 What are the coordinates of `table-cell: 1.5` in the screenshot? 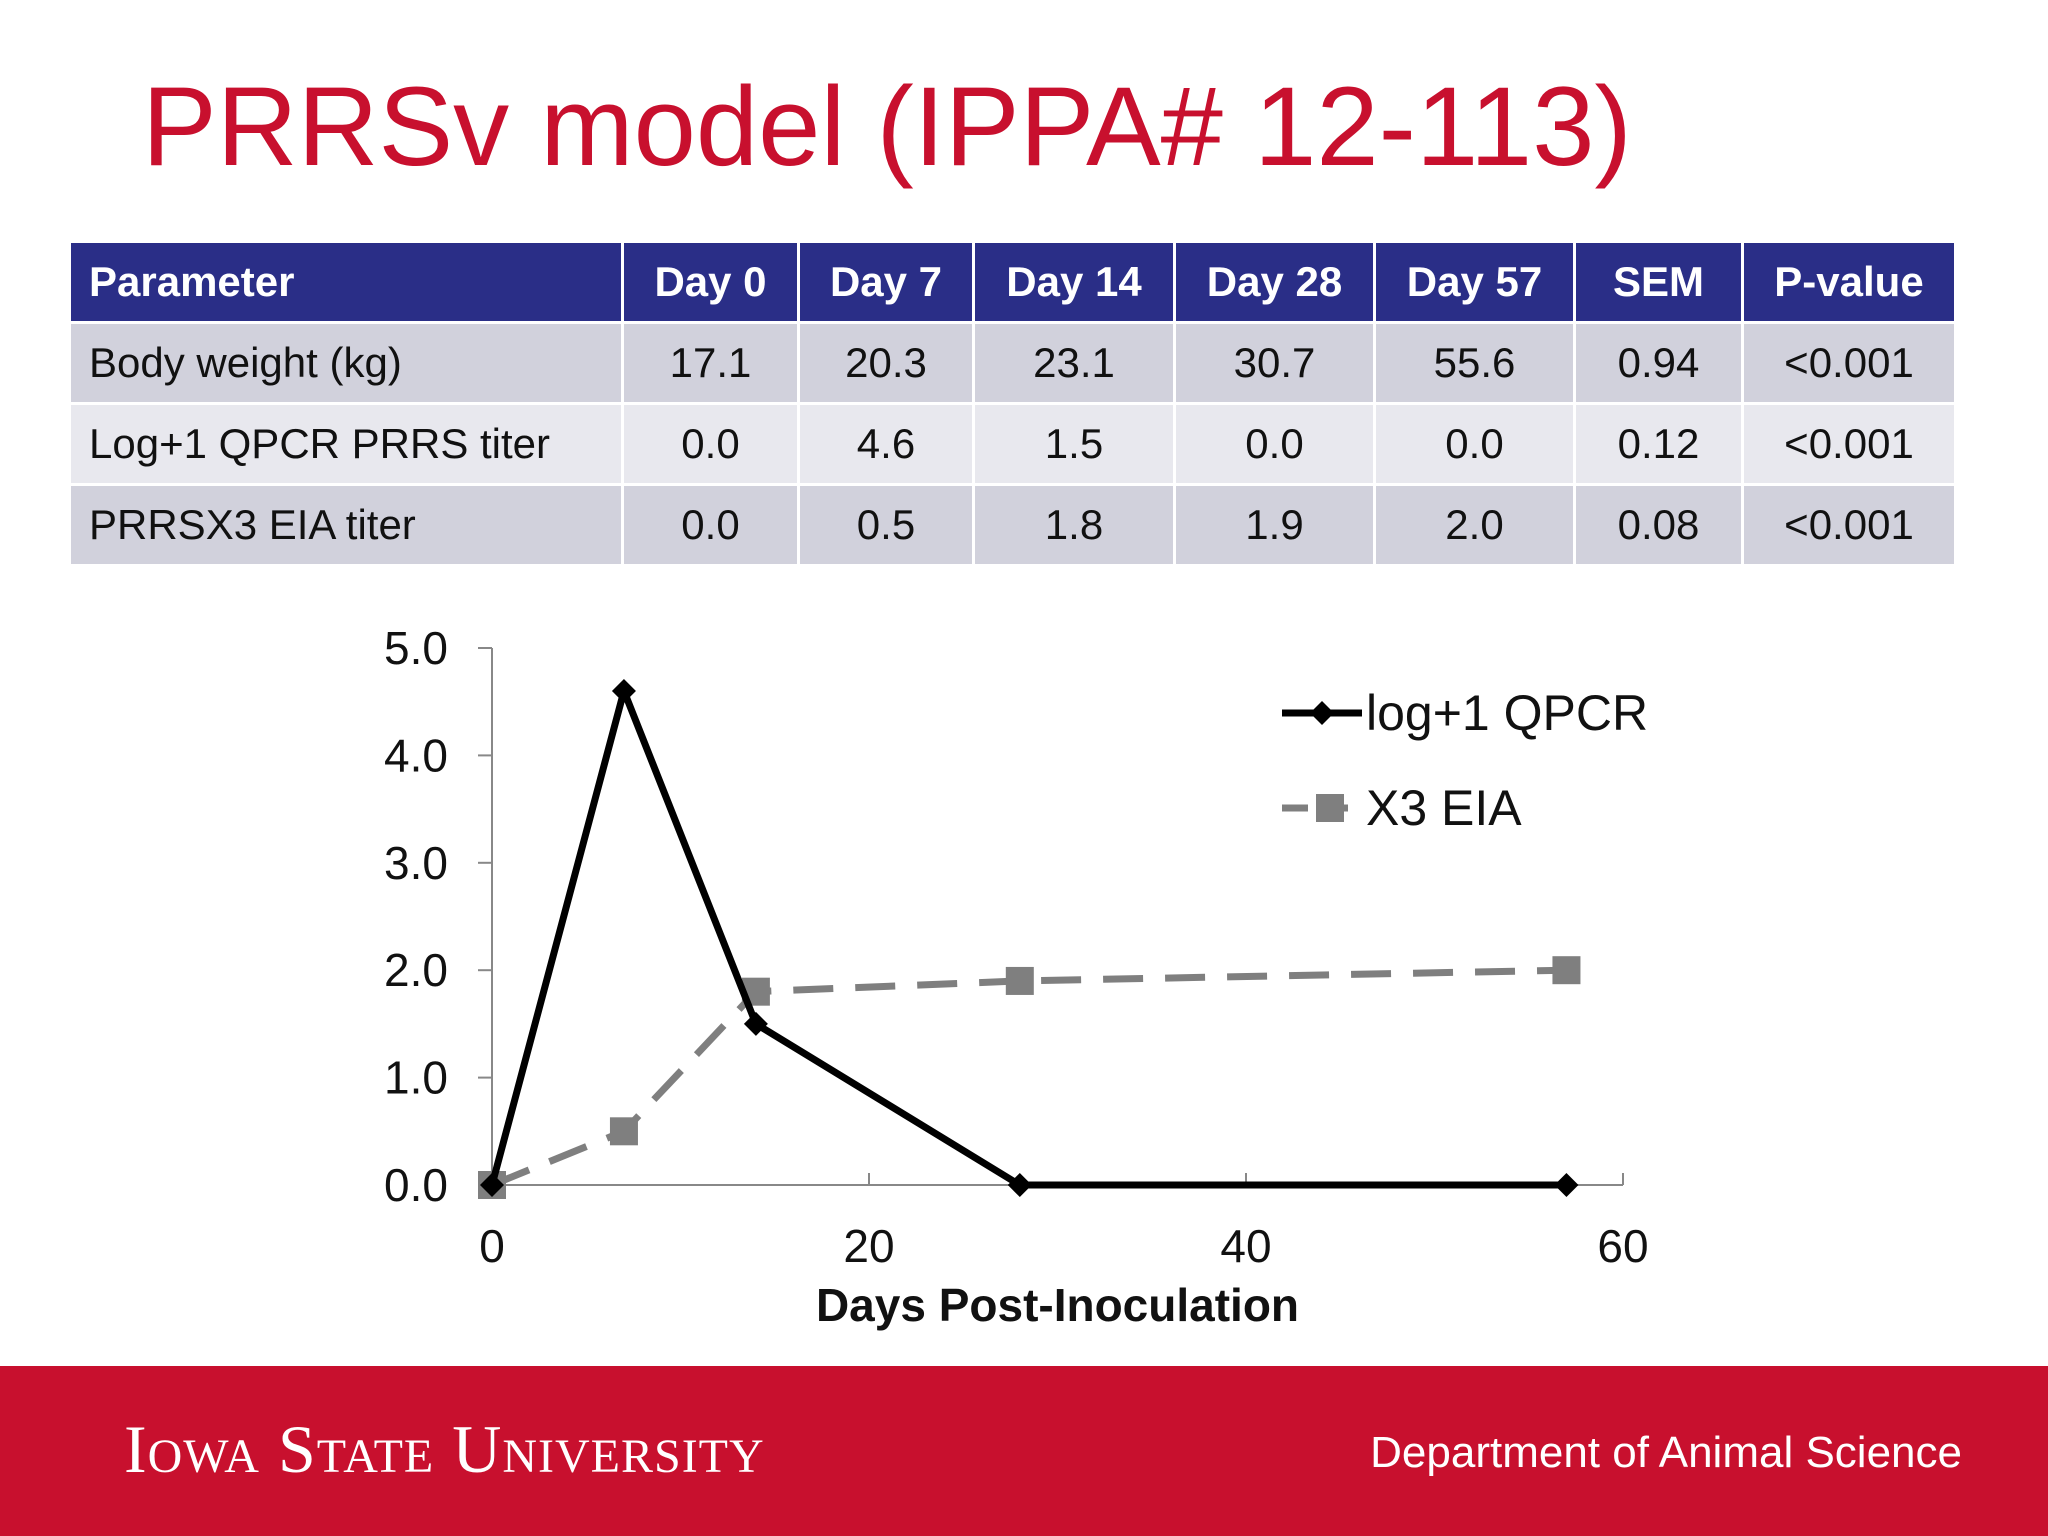 It's located at (1074, 444).